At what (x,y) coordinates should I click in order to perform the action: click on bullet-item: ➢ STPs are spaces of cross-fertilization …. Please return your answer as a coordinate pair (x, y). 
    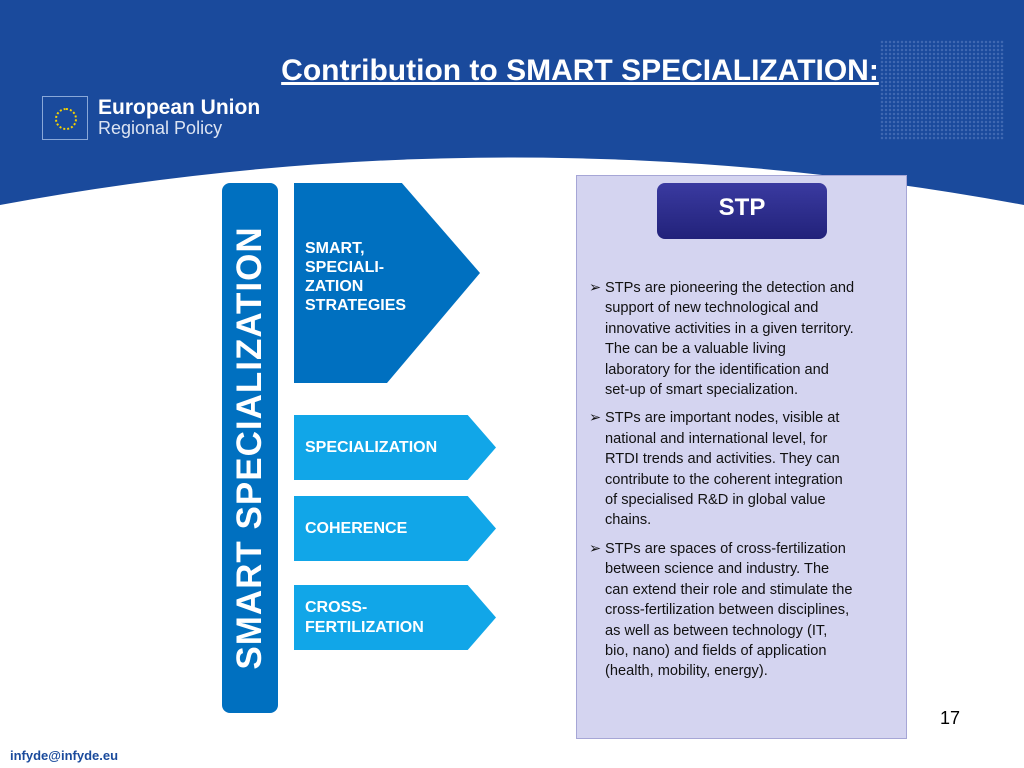
    Looking at the image, I should click on (747, 610).